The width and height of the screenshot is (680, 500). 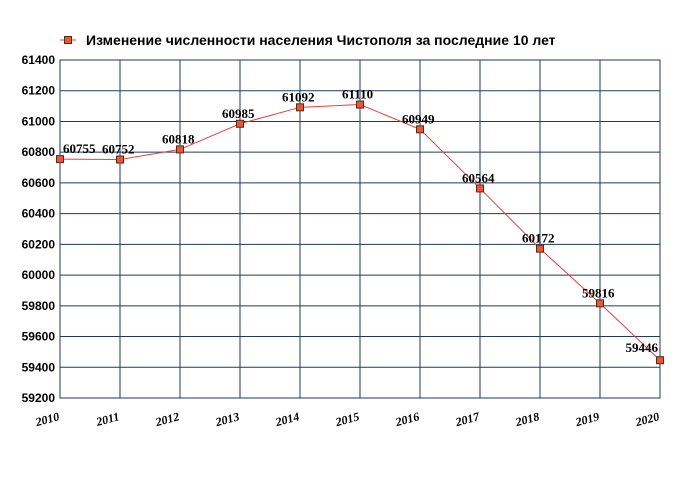 What do you see at coordinates (167, 419) in the screenshot?
I see `x-tick-label: 2012` at bounding box center [167, 419].